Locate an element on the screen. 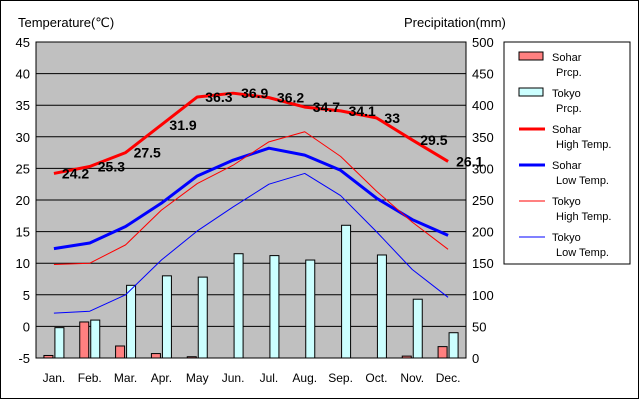  data-label: 36.2 is located at coordinates (290, 98).